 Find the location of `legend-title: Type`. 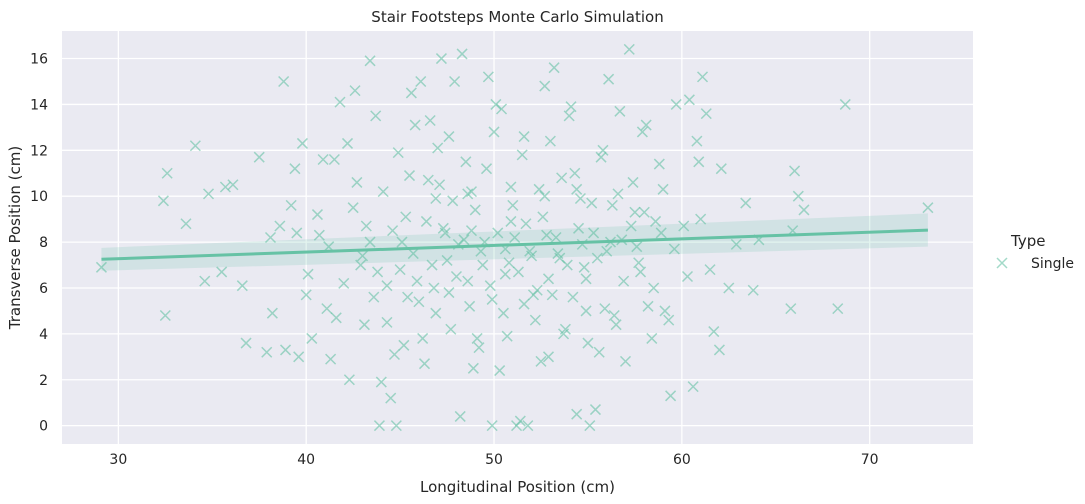

legend-title: Type is located at coordinates (1027, 241).